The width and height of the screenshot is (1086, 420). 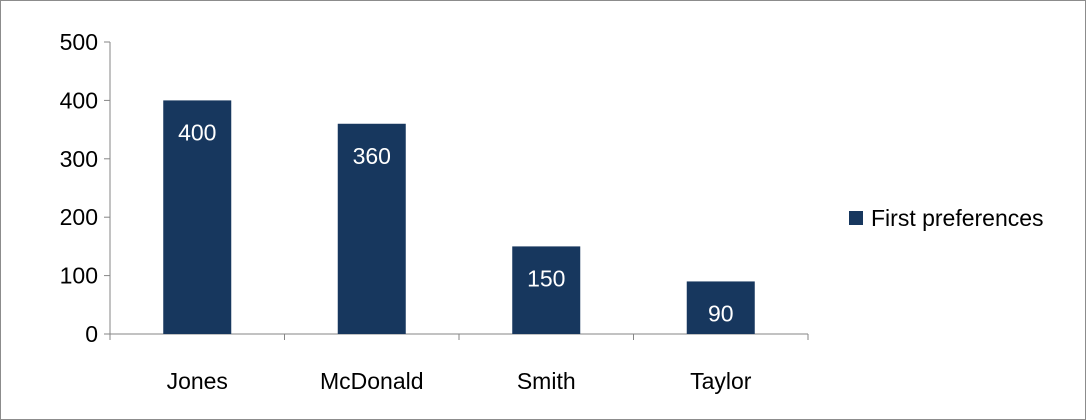 I want to click on y-tick-label: 400, so click(x=79, y=100).